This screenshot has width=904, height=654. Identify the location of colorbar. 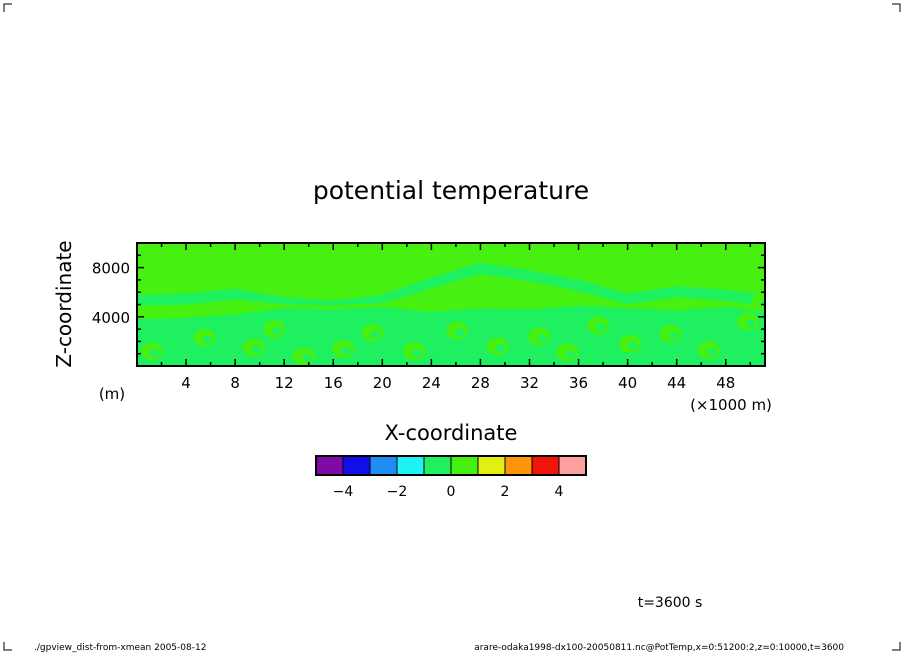
(451, 465).